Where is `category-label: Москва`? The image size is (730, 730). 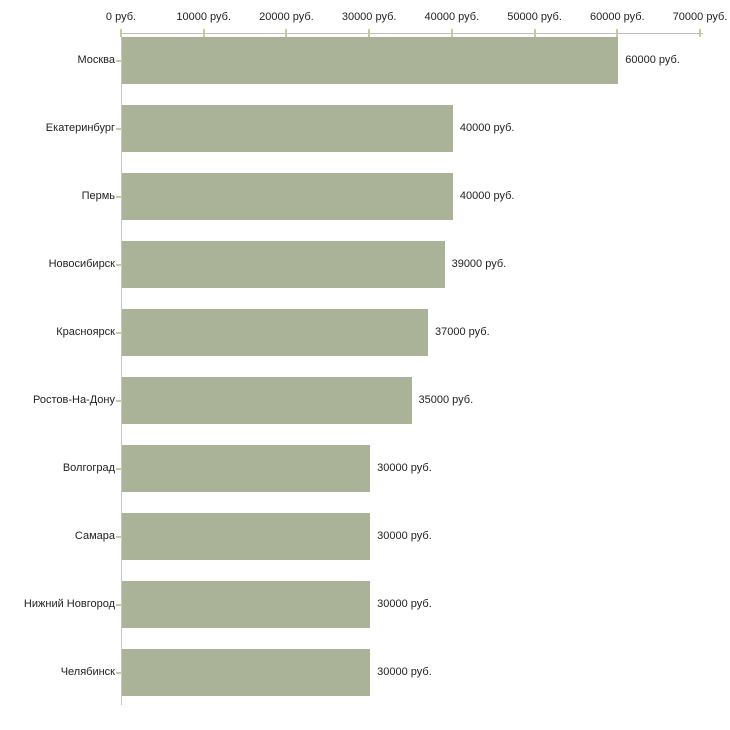
category-label: Москва is located at coordinates (96, 59).